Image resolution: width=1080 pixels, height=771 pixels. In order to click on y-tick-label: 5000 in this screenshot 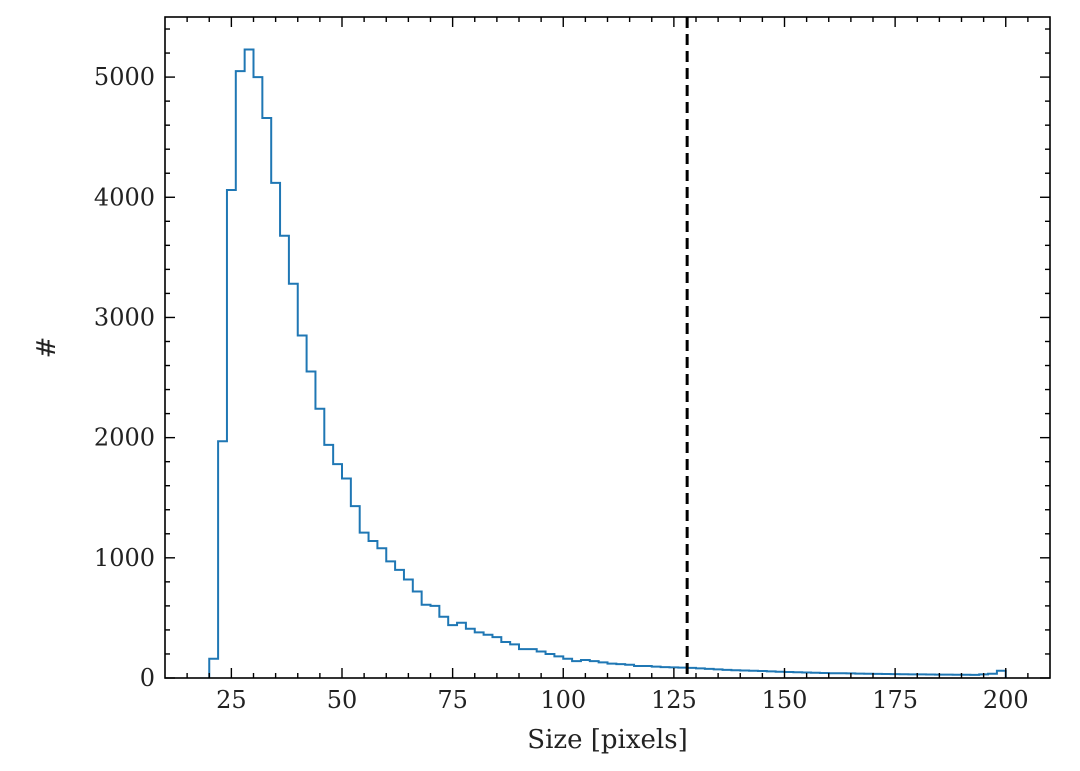, I will do `click(124, 77)`.